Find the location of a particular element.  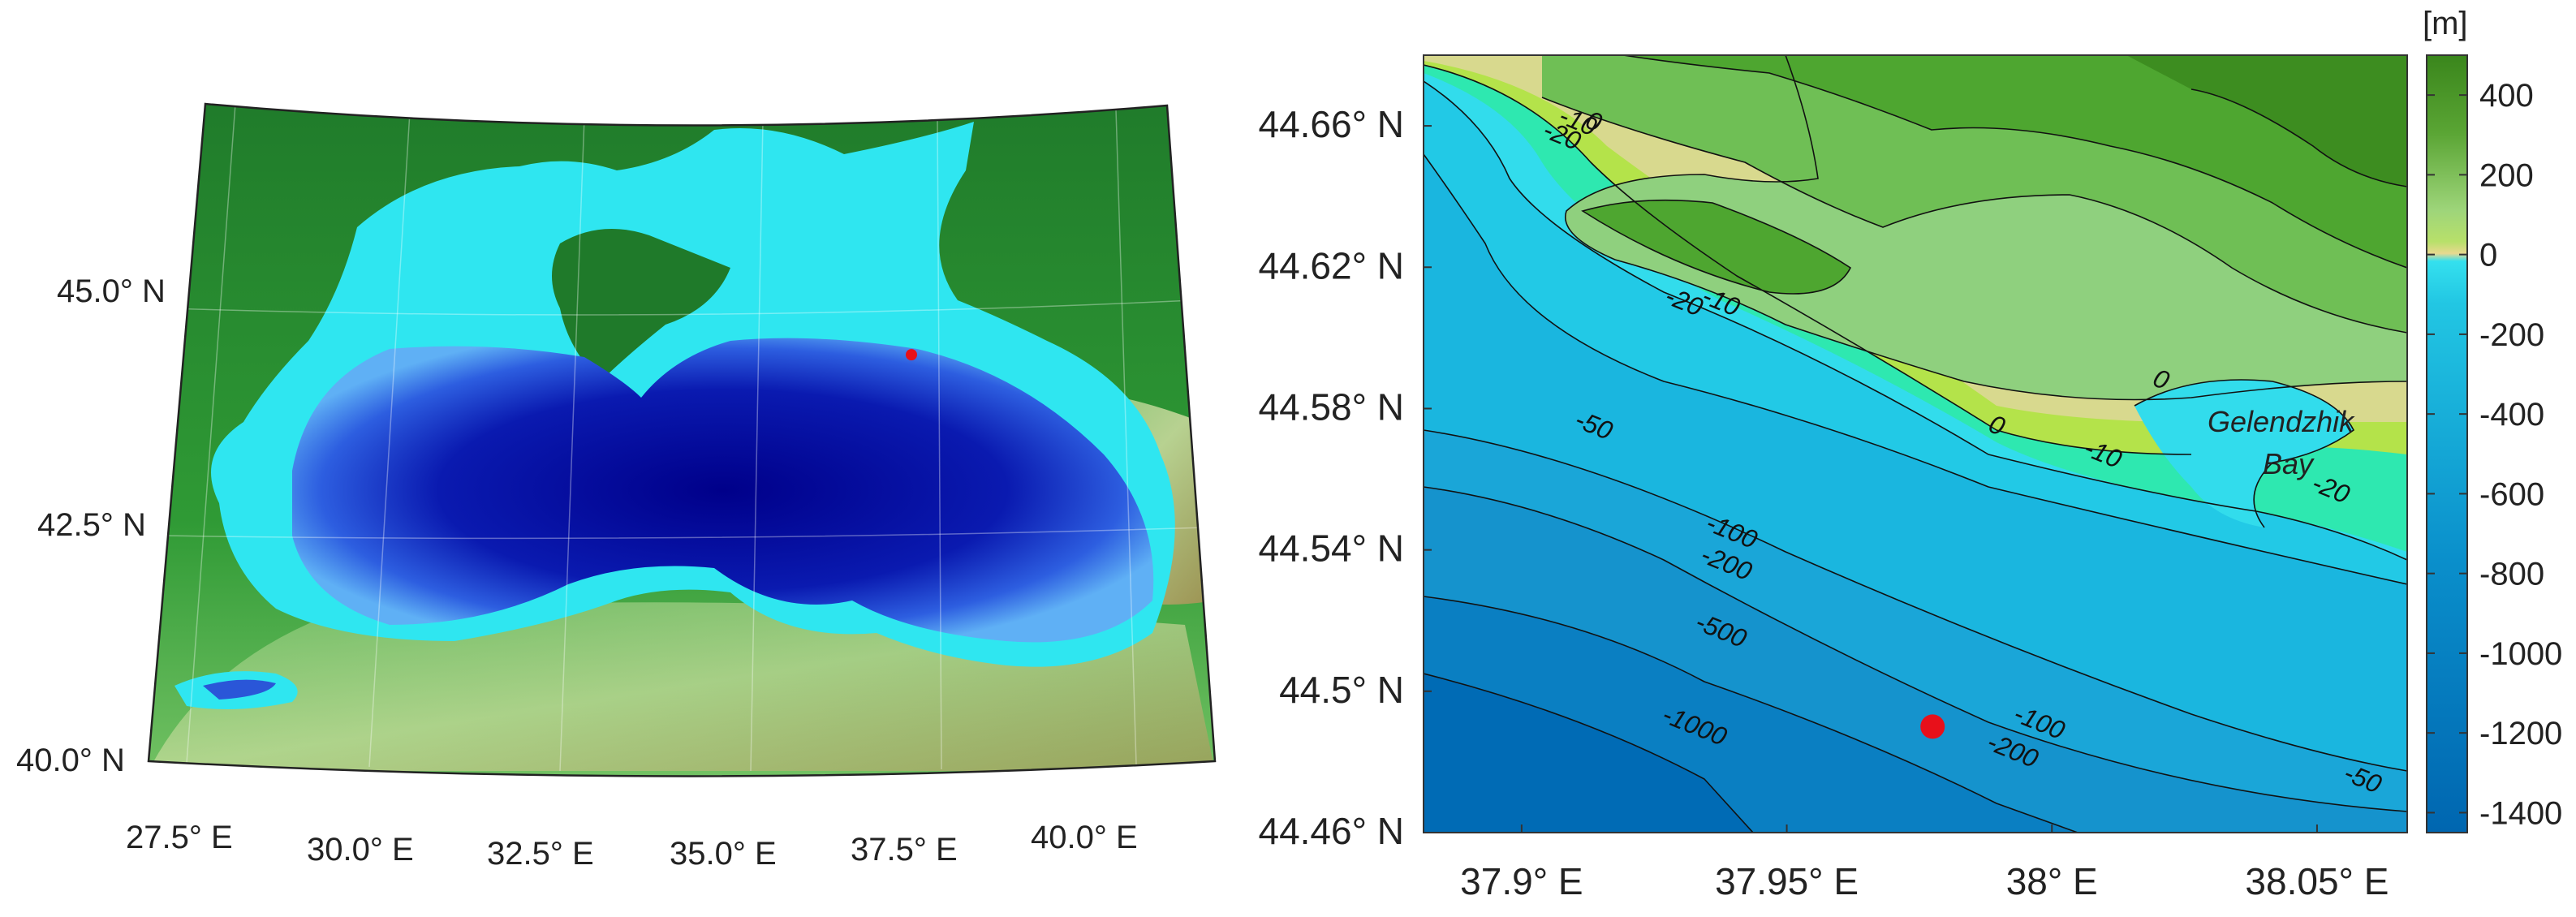

colorbar-tick-label: -200 is located at coordinates (2511, 335).